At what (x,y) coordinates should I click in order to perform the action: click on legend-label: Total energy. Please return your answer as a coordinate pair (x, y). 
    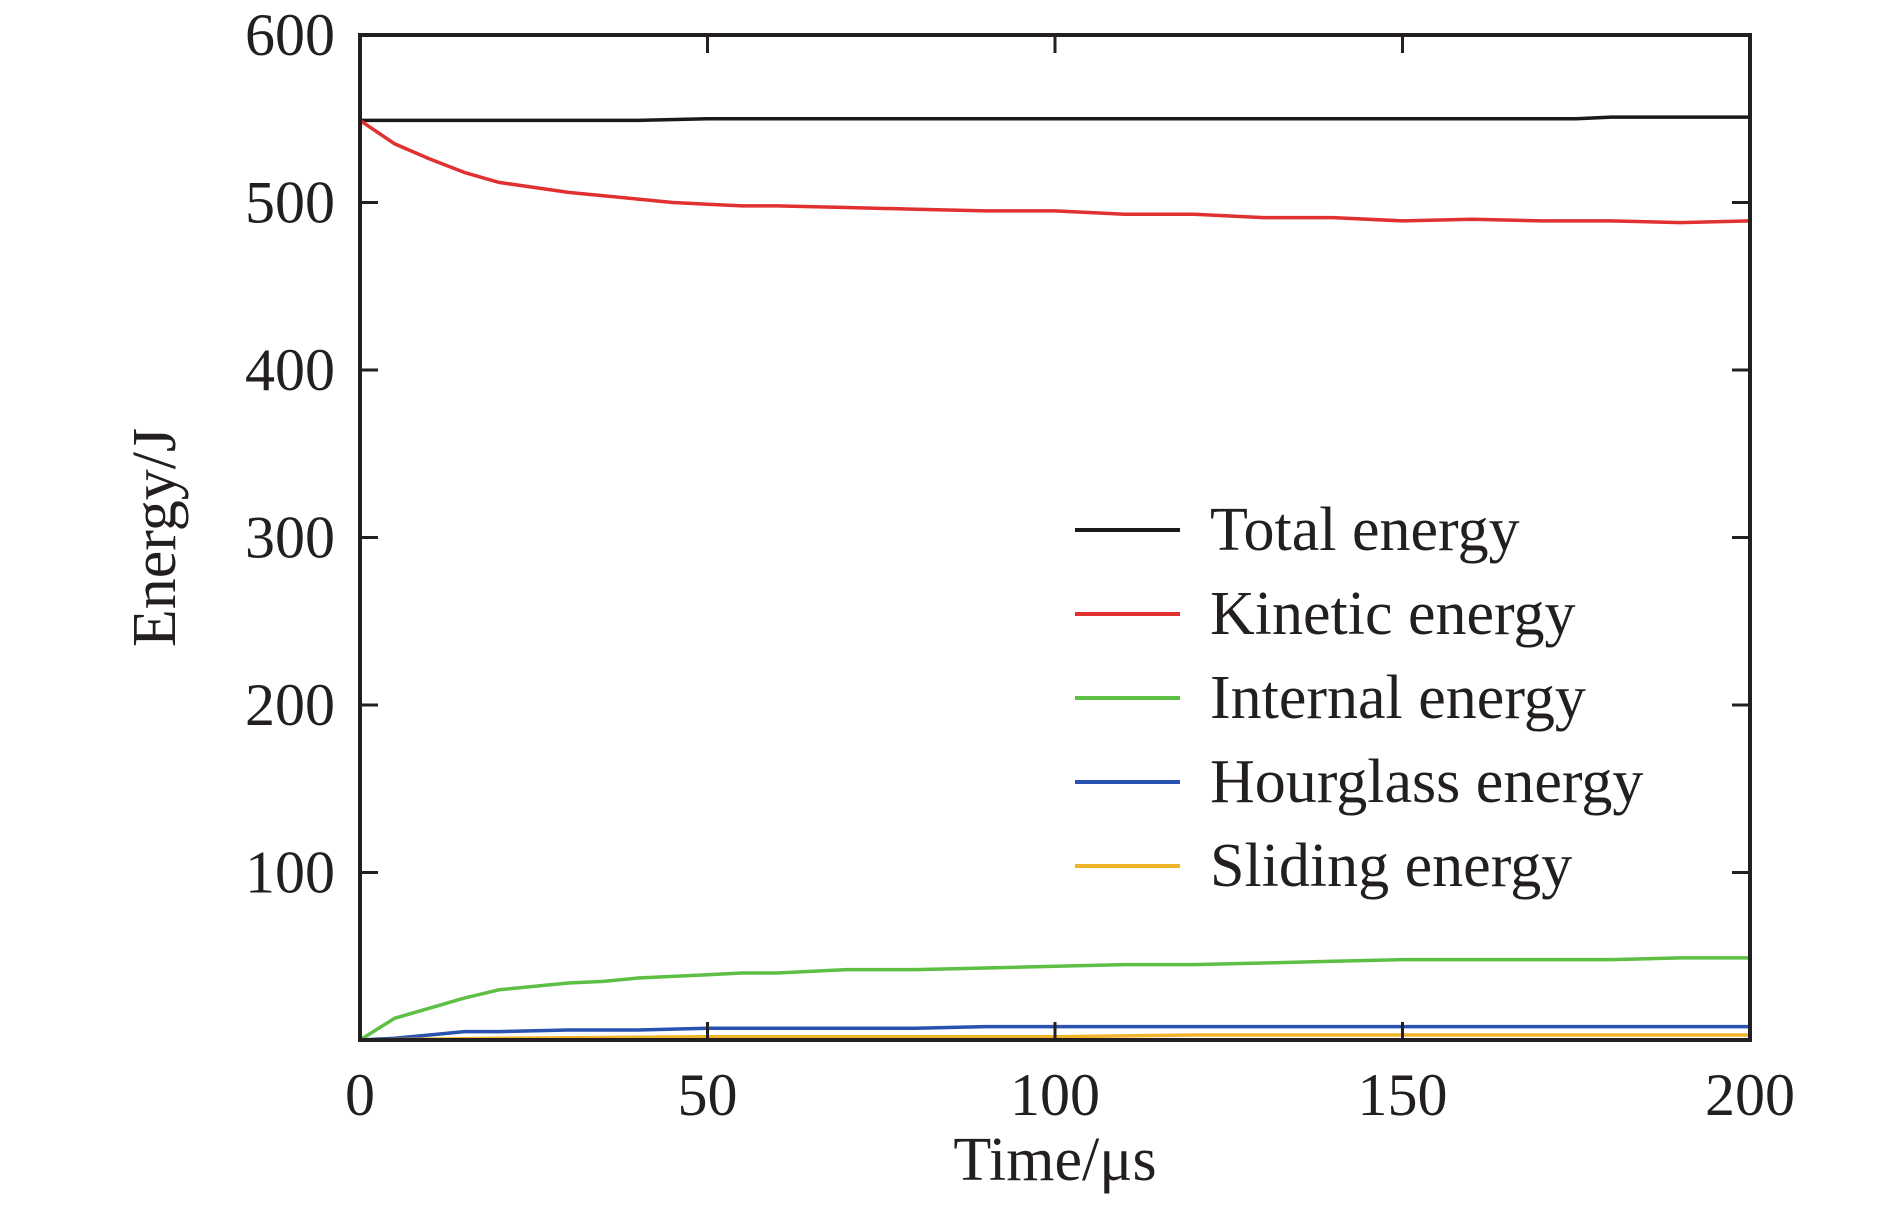
    Looking at the image, I should click on (1365, 530).